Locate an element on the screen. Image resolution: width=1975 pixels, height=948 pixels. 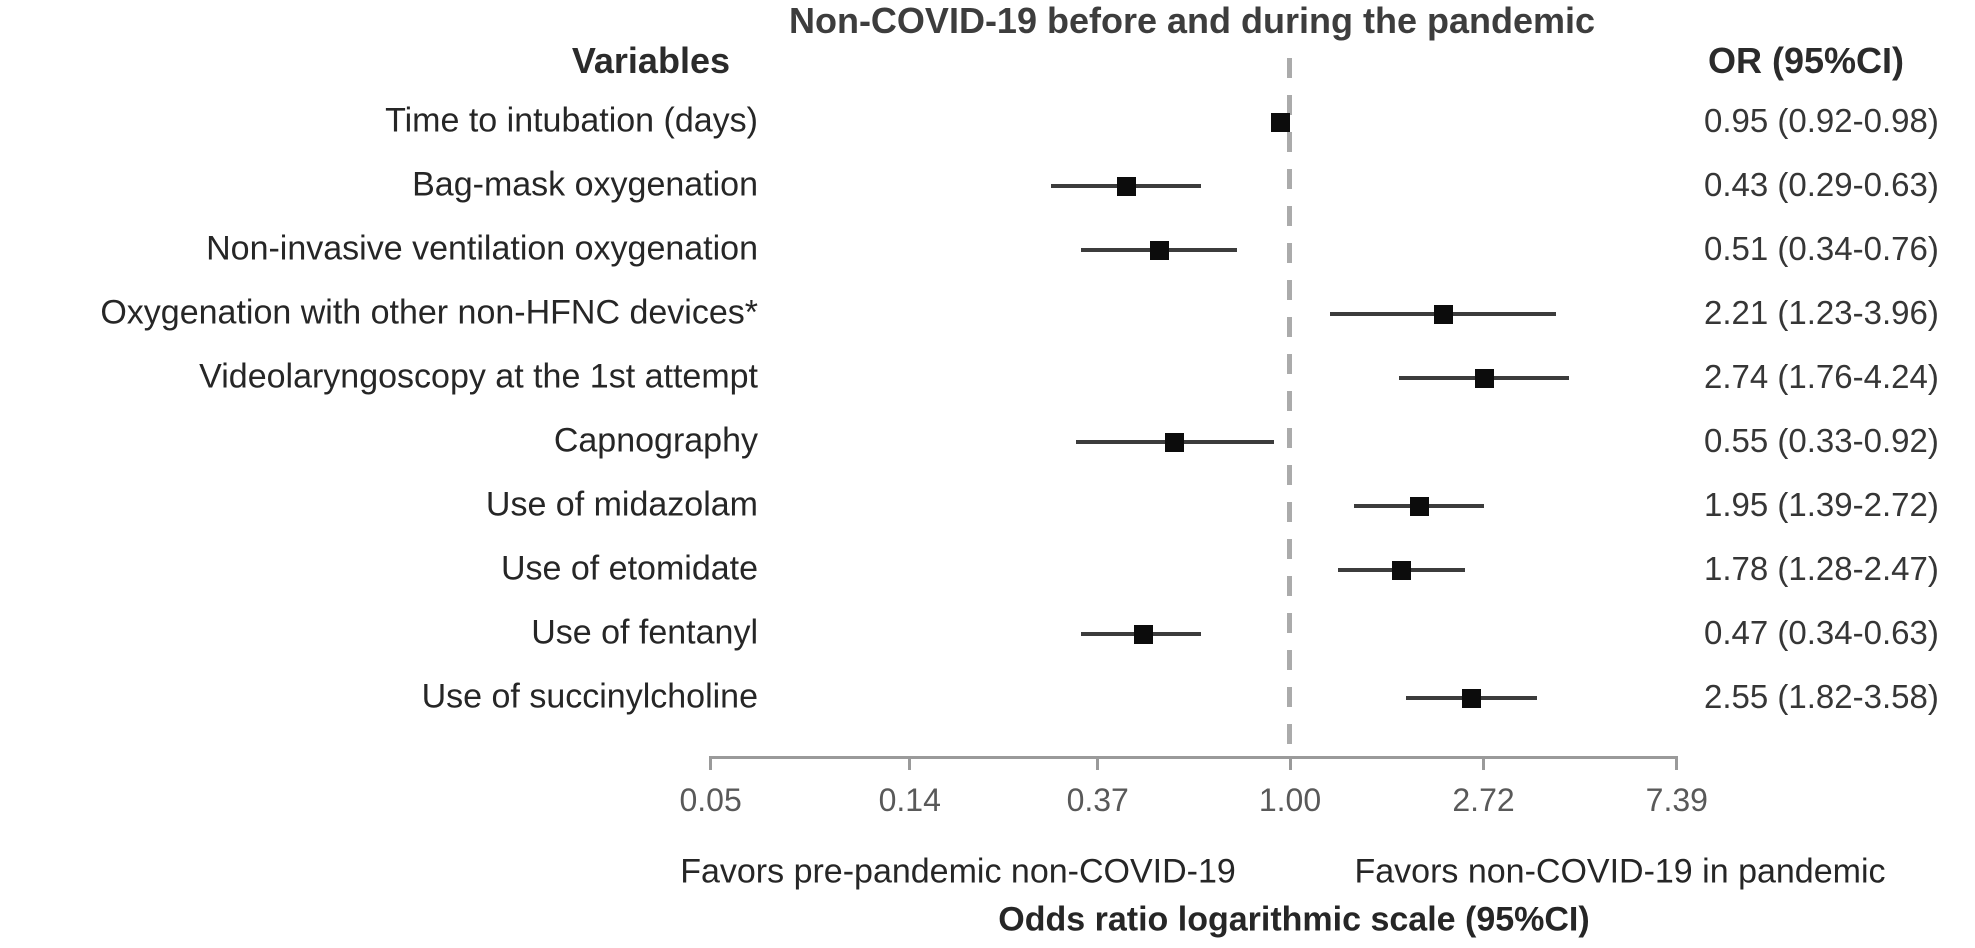
or-ci-value: 0.55 (0.33-0.92) is located at coordinates (1821, 441).